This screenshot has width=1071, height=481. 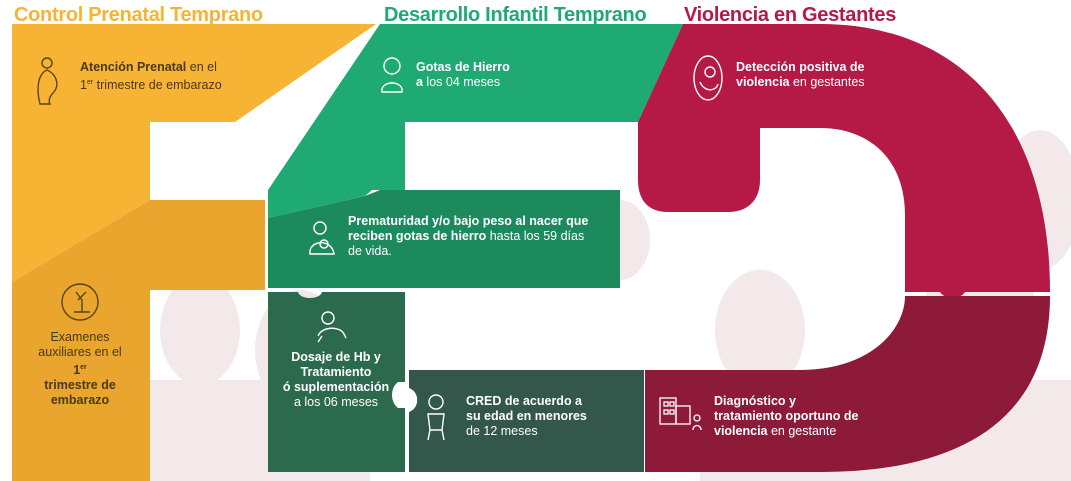 What do you see at coordinates (417, 236) in the screenshot?
I see `prematuridad-bold2: reciben gotas de hierro` at bounding box center [417, 236].